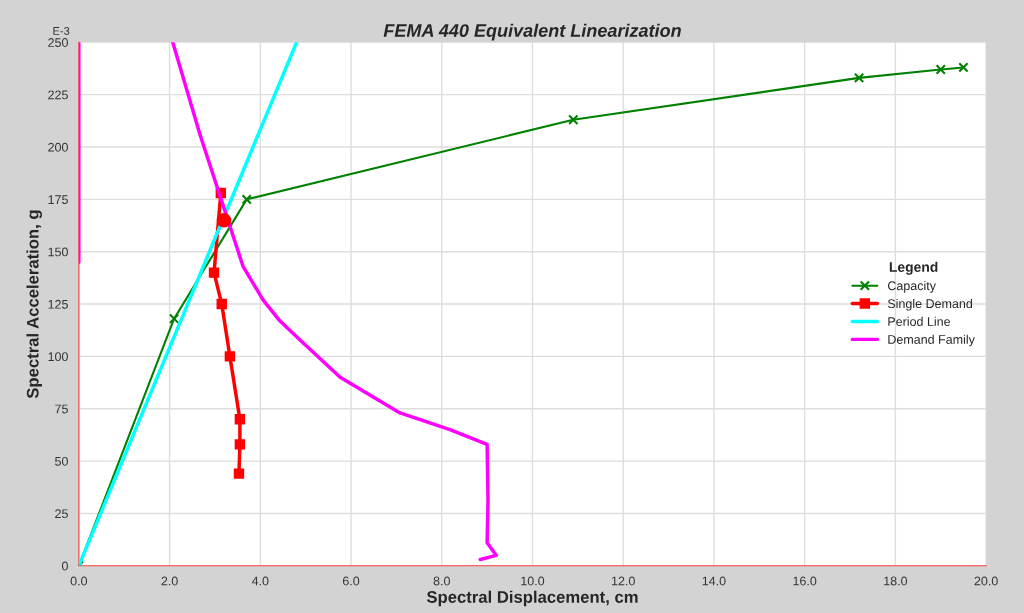 The image size is (1024, 613). What do you see at coordinates (58, 95) in the screenshot?
I see `y-tick-label: 225` at bounding box center [58, 95].